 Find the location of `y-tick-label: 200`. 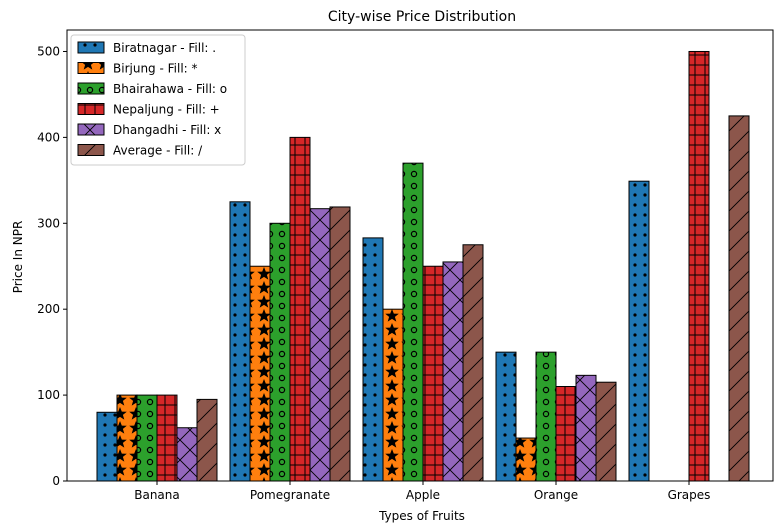

y-tick-label: 200 is located at coordinates (48, 309).